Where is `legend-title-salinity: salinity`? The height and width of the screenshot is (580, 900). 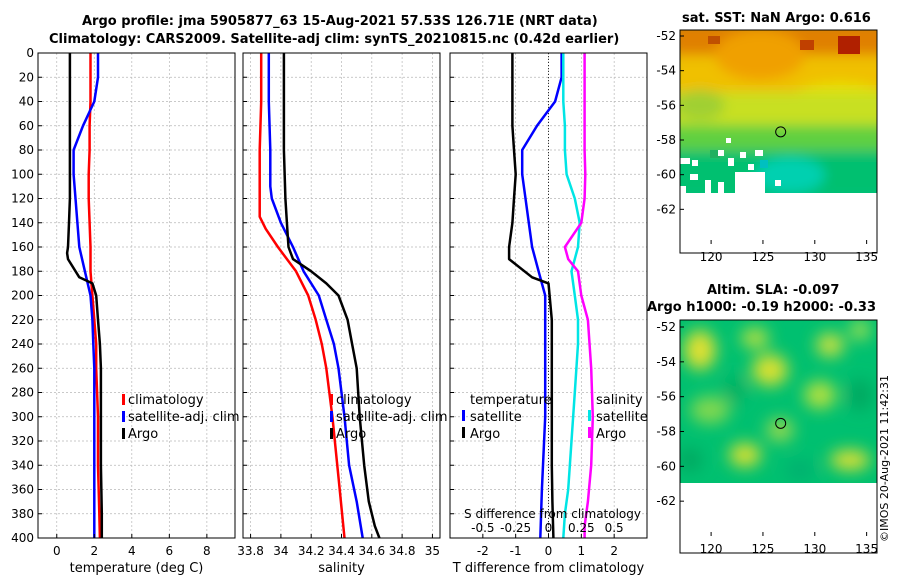 legend-title-salinity: salinity is located at coordinates (619, 400).